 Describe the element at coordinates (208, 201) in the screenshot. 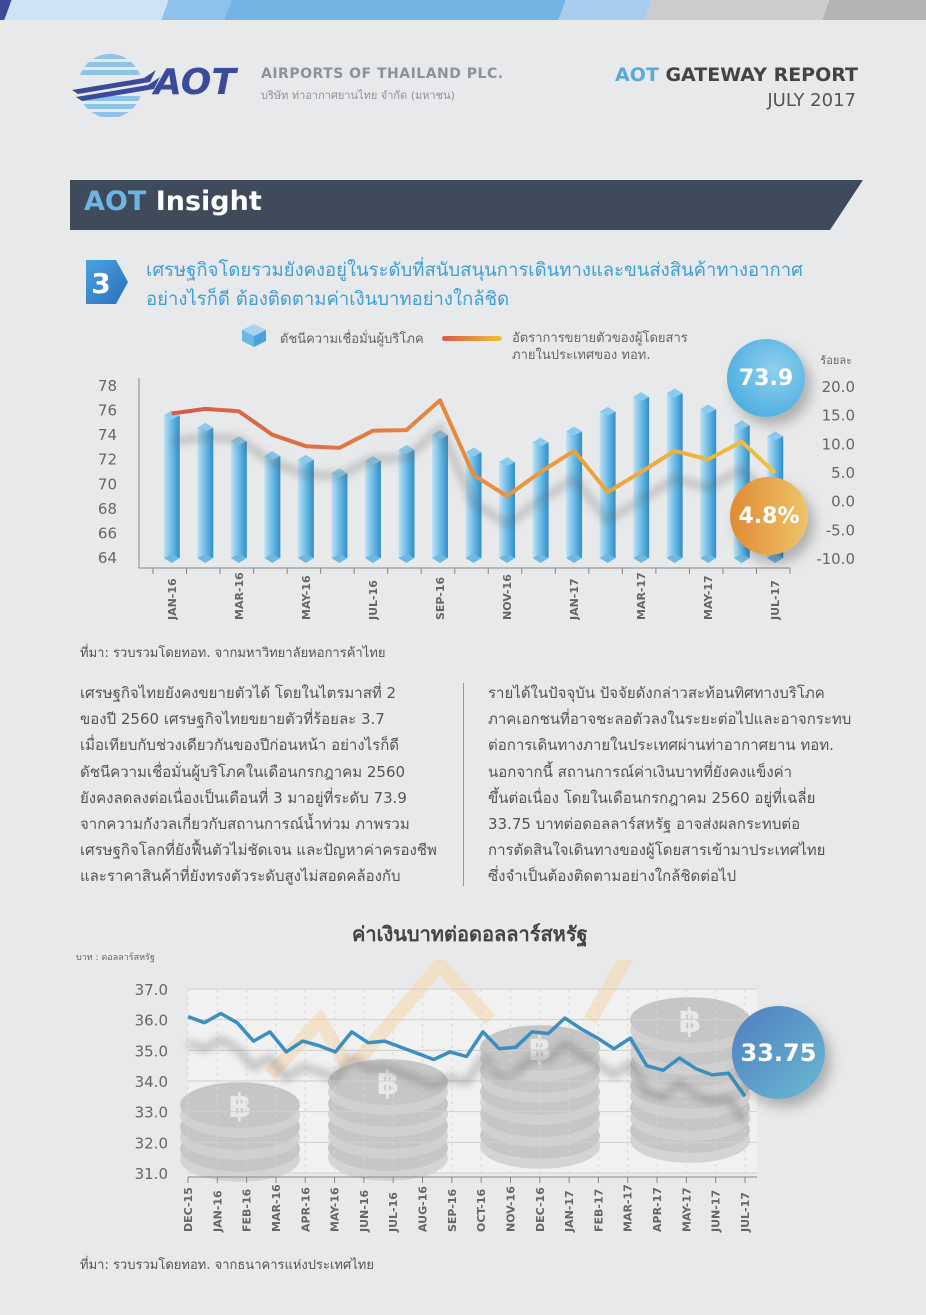

I see `section-title-text: Insight` at that location.